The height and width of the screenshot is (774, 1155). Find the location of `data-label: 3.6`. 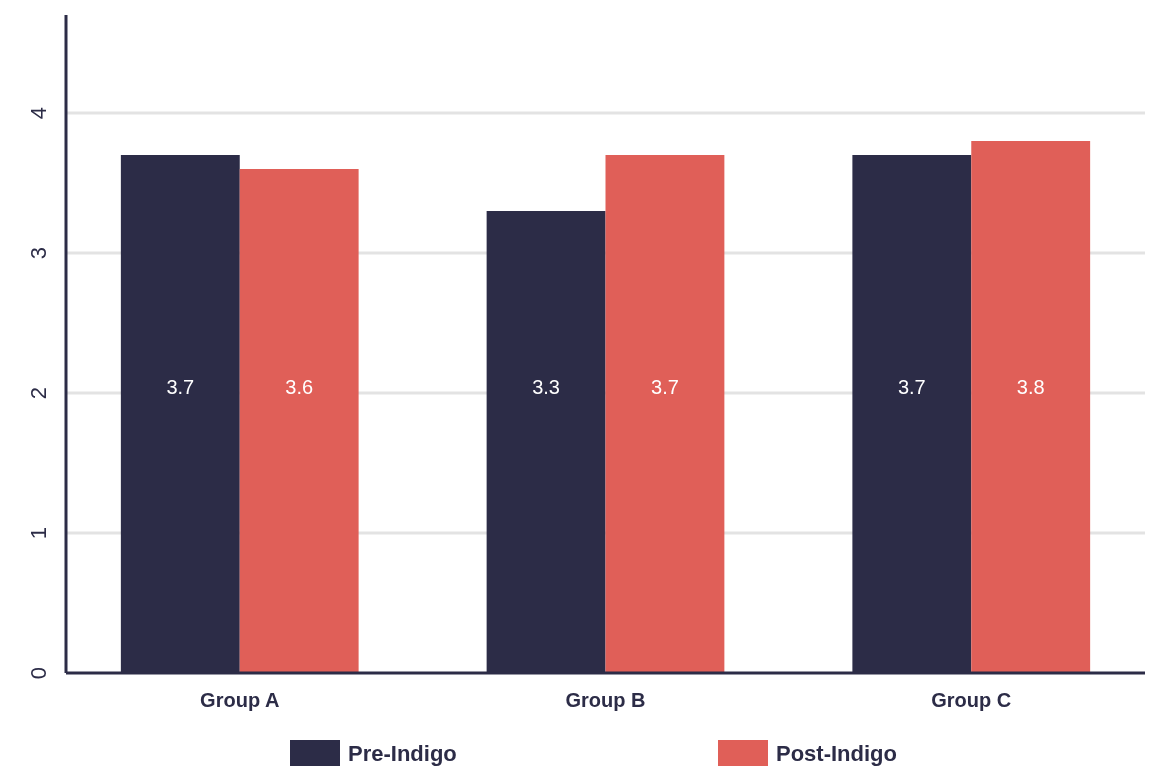

data-label: 3.6 is located at coordinates (299, 387).